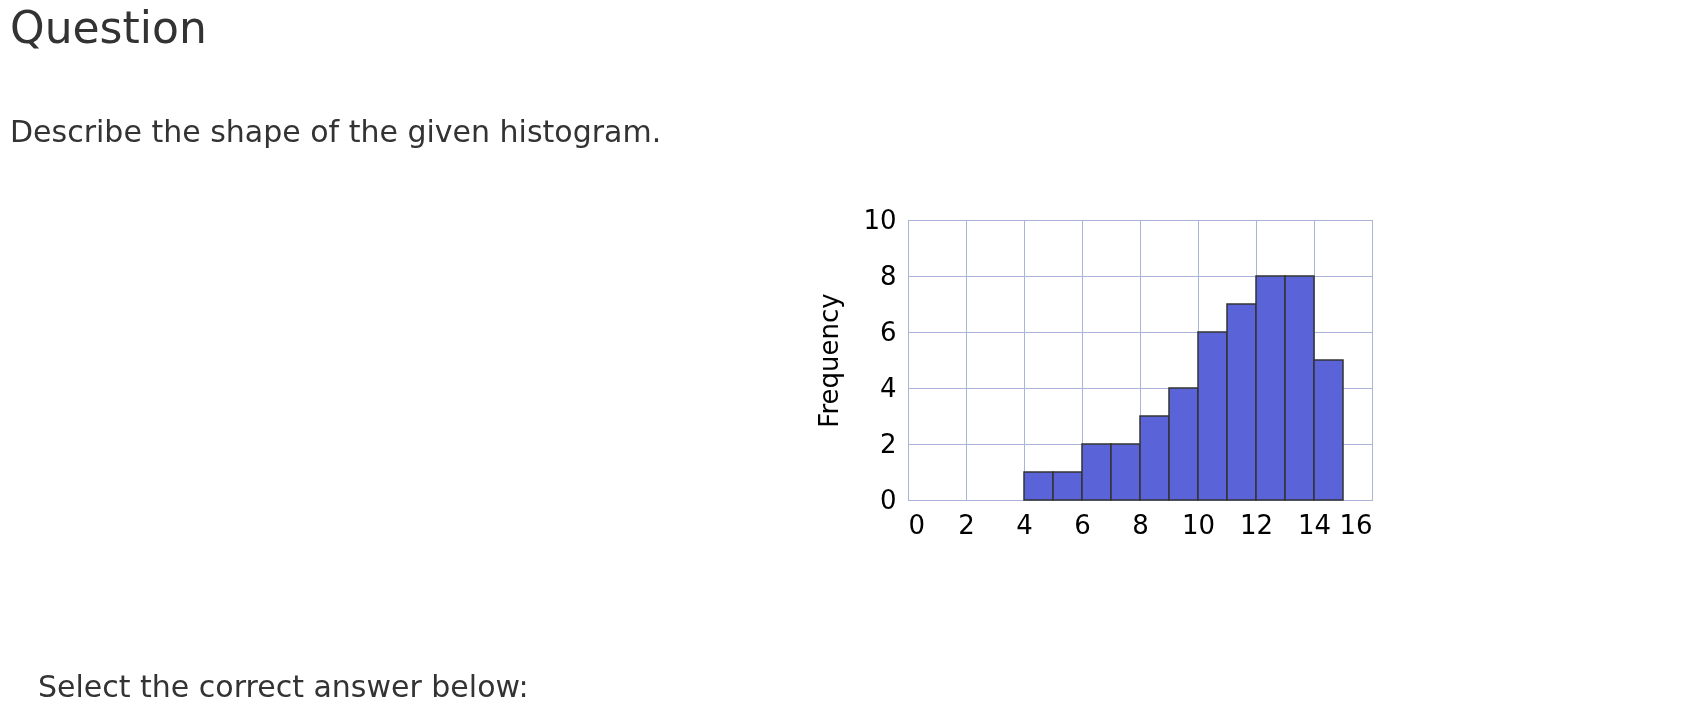 Image resolution: width=1699 pixels, height=717 pixels. What do you see at coordinates (336, 131) in the screenshot?
I see `text: Describe the shape of the given histogram.` at bounding box center [336, 131].